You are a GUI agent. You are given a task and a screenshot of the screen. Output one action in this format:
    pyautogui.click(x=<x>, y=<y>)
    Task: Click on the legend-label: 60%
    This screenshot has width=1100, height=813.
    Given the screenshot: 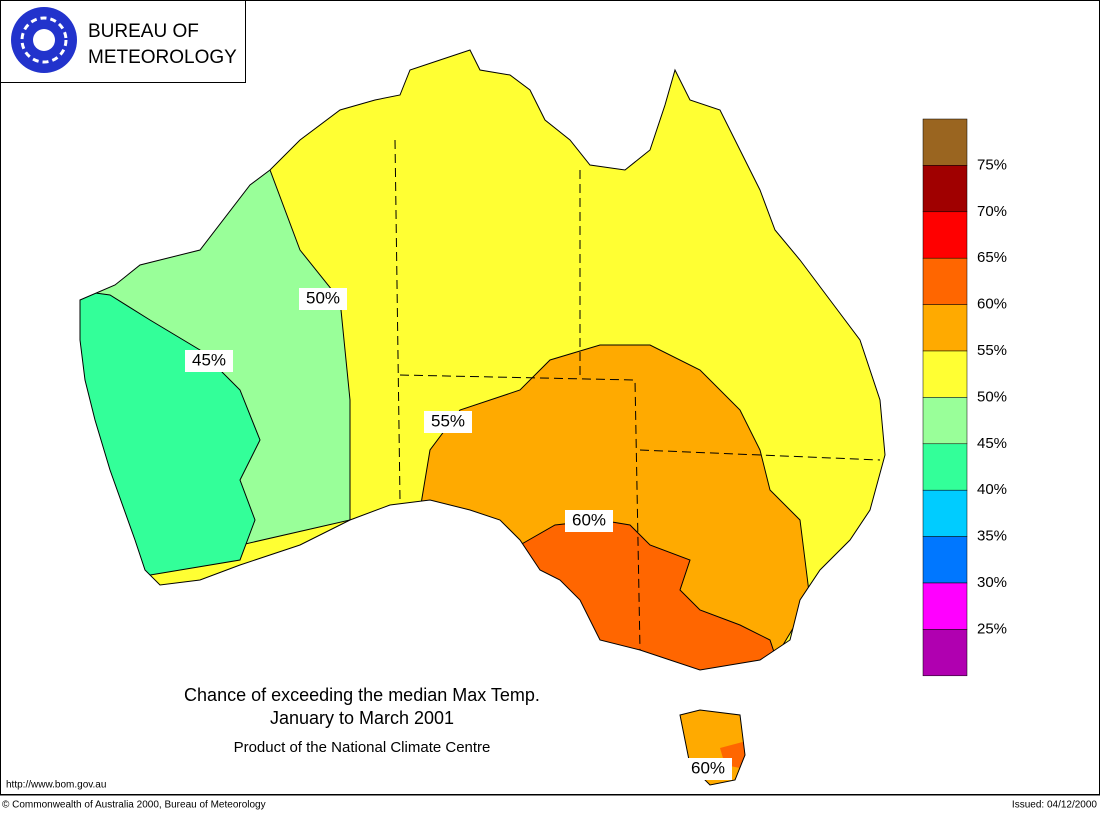 What is the action you would take?
    pyautogui.click(x=992, y=304)
    